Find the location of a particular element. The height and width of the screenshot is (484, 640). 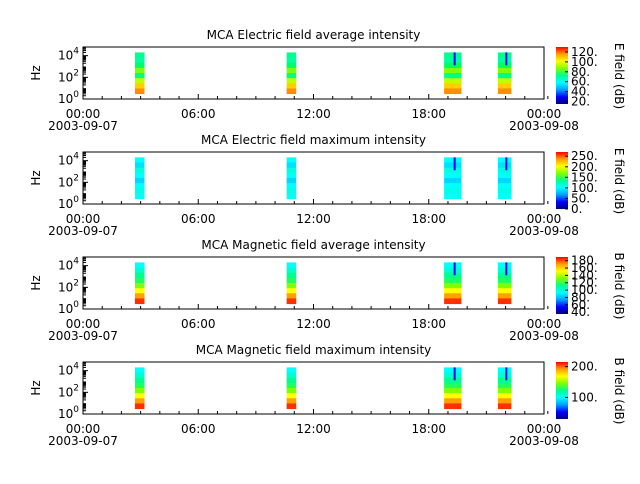

colorbar-tick-label: 120. is located at coordinates (584, 52).